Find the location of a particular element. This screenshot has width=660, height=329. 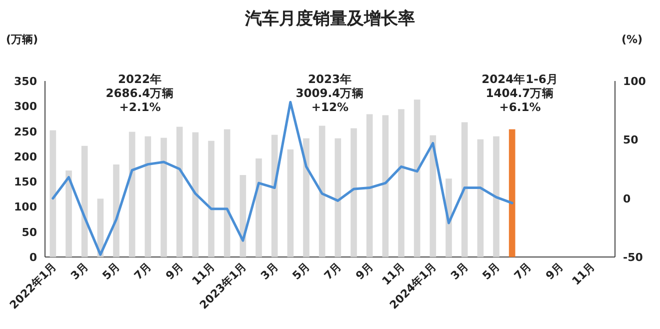

y-tick-label: 350 is located at coordinates (26, 81).